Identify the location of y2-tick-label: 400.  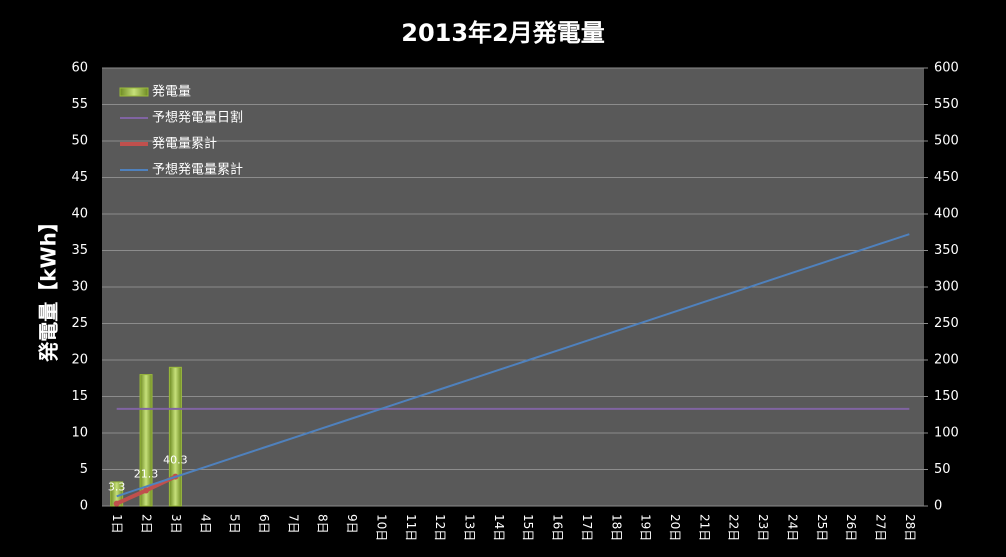
(946, 214).